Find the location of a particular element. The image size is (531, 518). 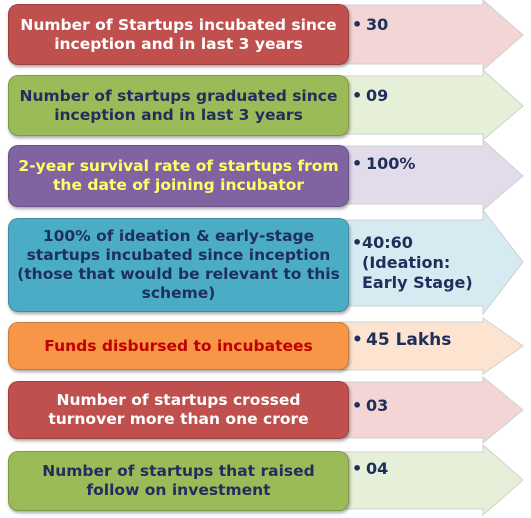

label-box: Funds disbursed to incubatees is located at coordinates (178, 346).